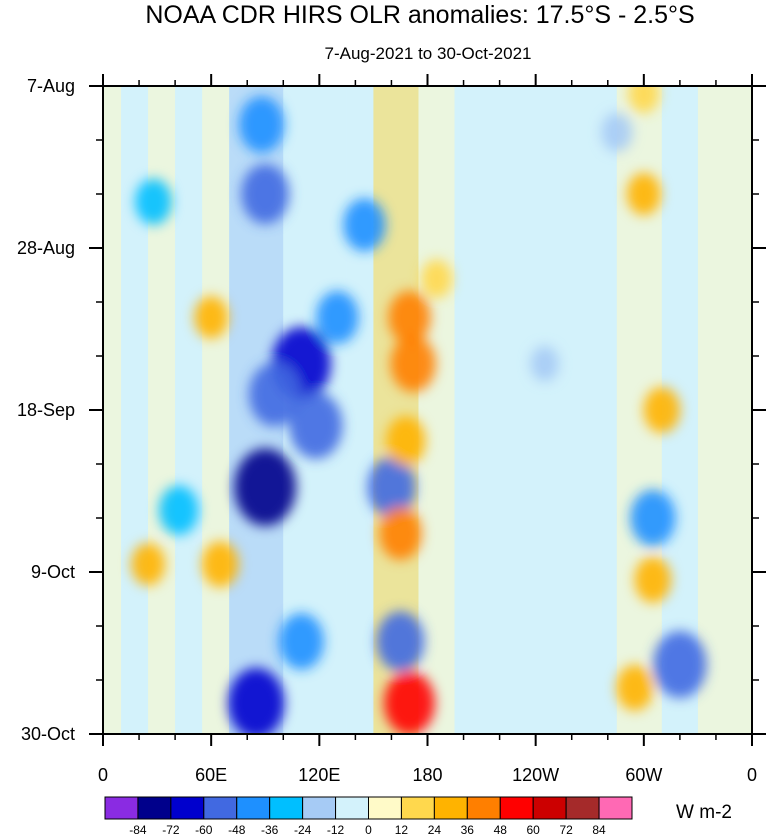 The width and height of the screenshot is (771, 835). Describe the element at coordinates (237, 829) in the screenshot. I see `colorbar-label: -48` at that location.